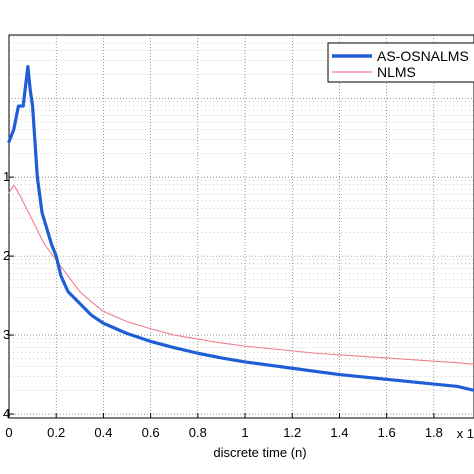 The height and width of the screenshot is (474, 474). I want to click on y-tick-label: 3, so click(6, 334).